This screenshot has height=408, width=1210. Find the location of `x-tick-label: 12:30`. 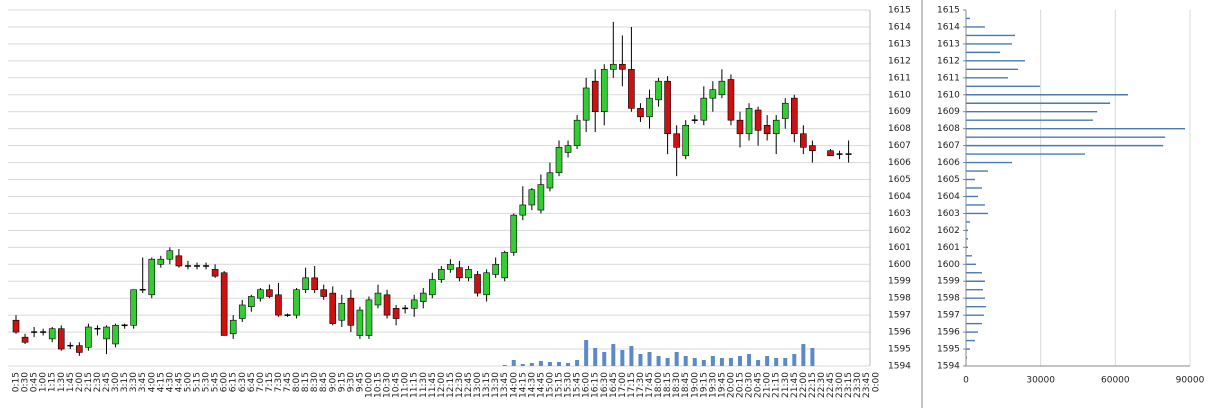

x-tick-label: 12:30 is located at coordinates (460, 385).